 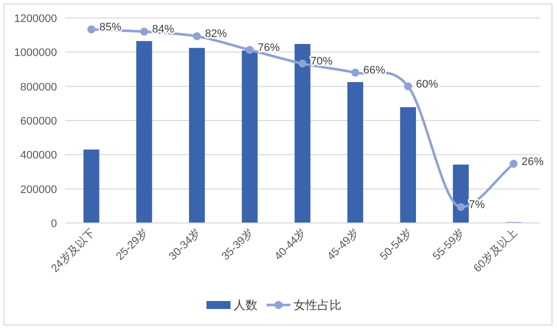 I want to click on y-tick-label: 1200000, so click(x=35, y=19).